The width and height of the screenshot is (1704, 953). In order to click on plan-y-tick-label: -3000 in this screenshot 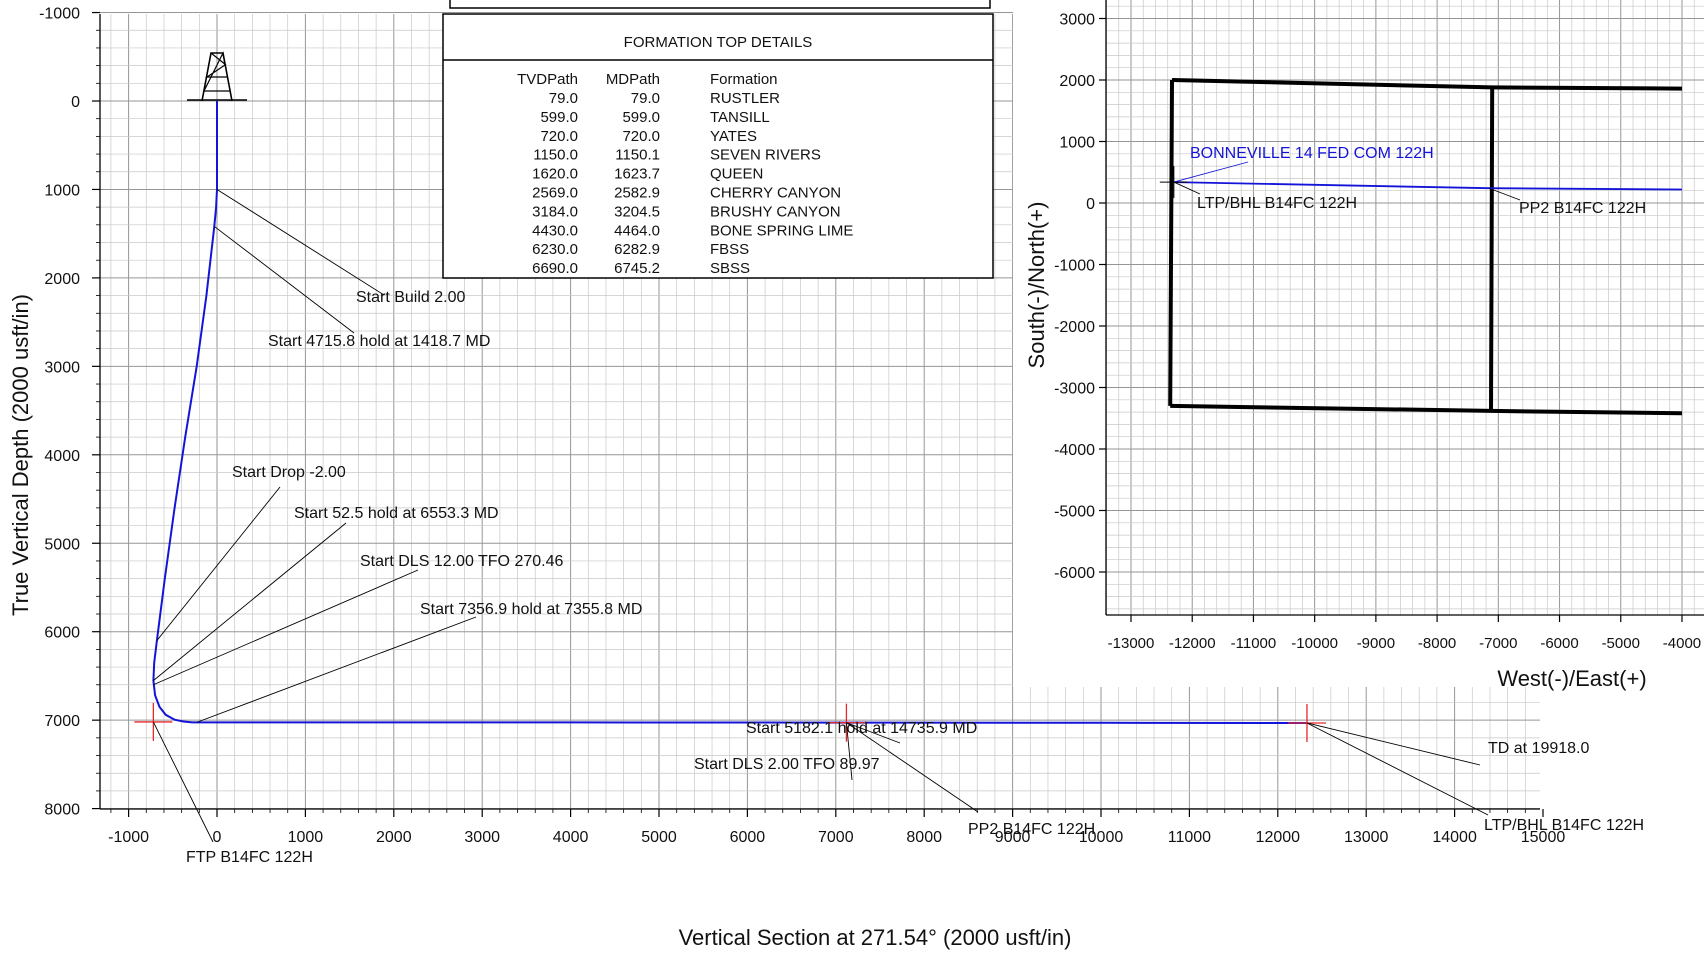, I will do `click(1074, 389)`.